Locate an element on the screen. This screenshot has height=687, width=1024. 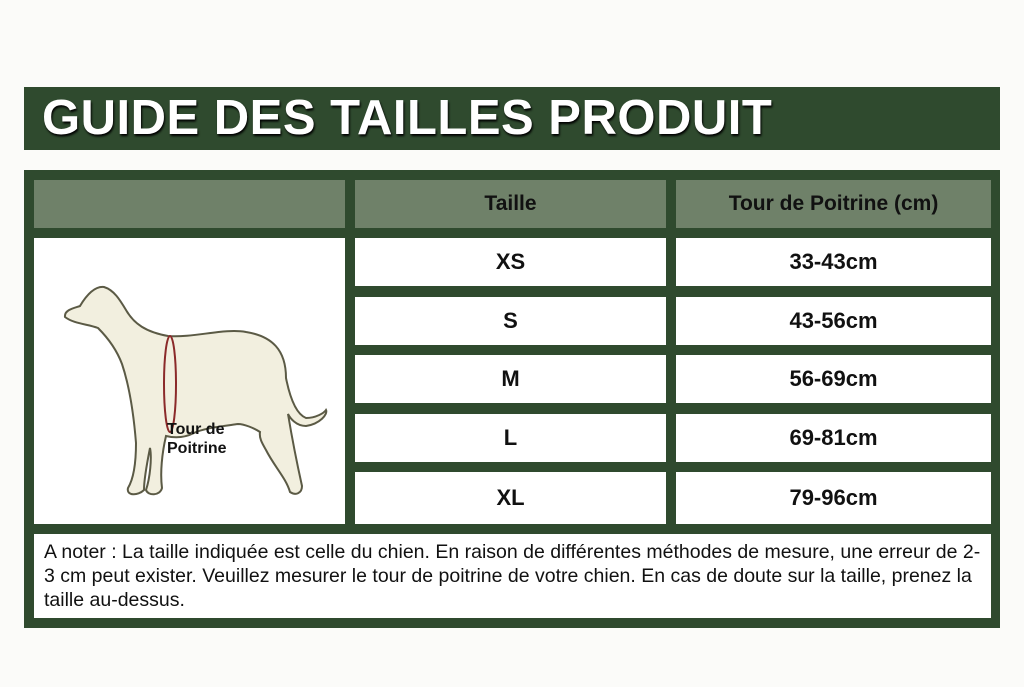
dog-illustration-cell: Tour de Poitrine is located at coordinates (189, 381).